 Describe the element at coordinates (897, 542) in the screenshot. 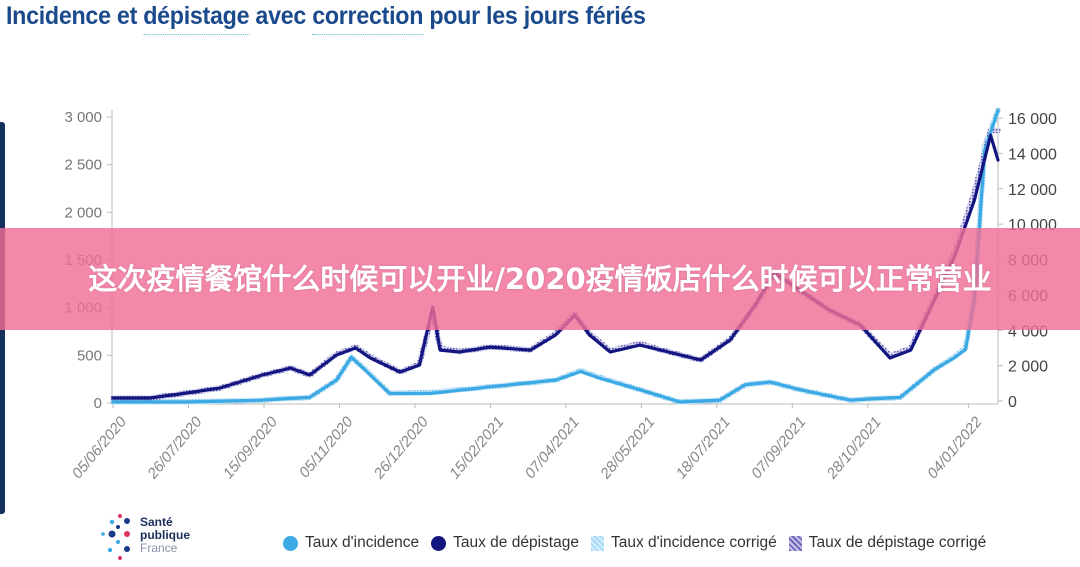

I see `legend-label: Taux de dépistage corrigé` at that location.